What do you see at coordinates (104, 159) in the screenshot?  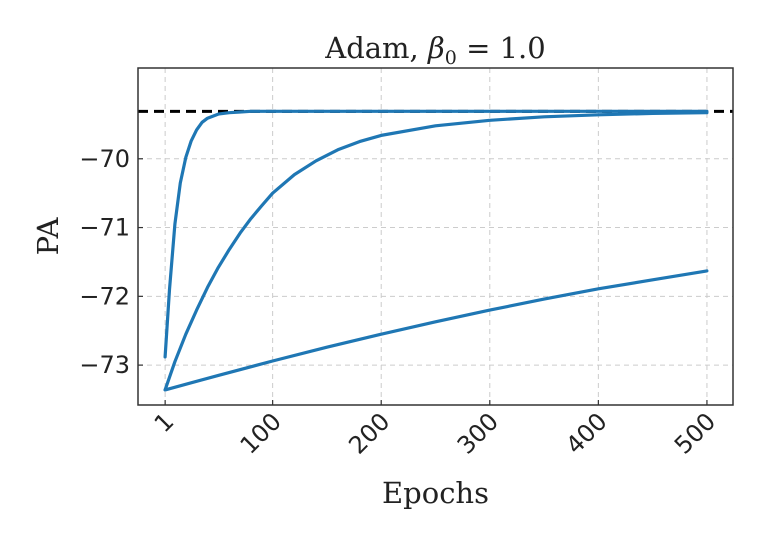 I see `y-tick-label: −70` at bounding box center [104, 159].